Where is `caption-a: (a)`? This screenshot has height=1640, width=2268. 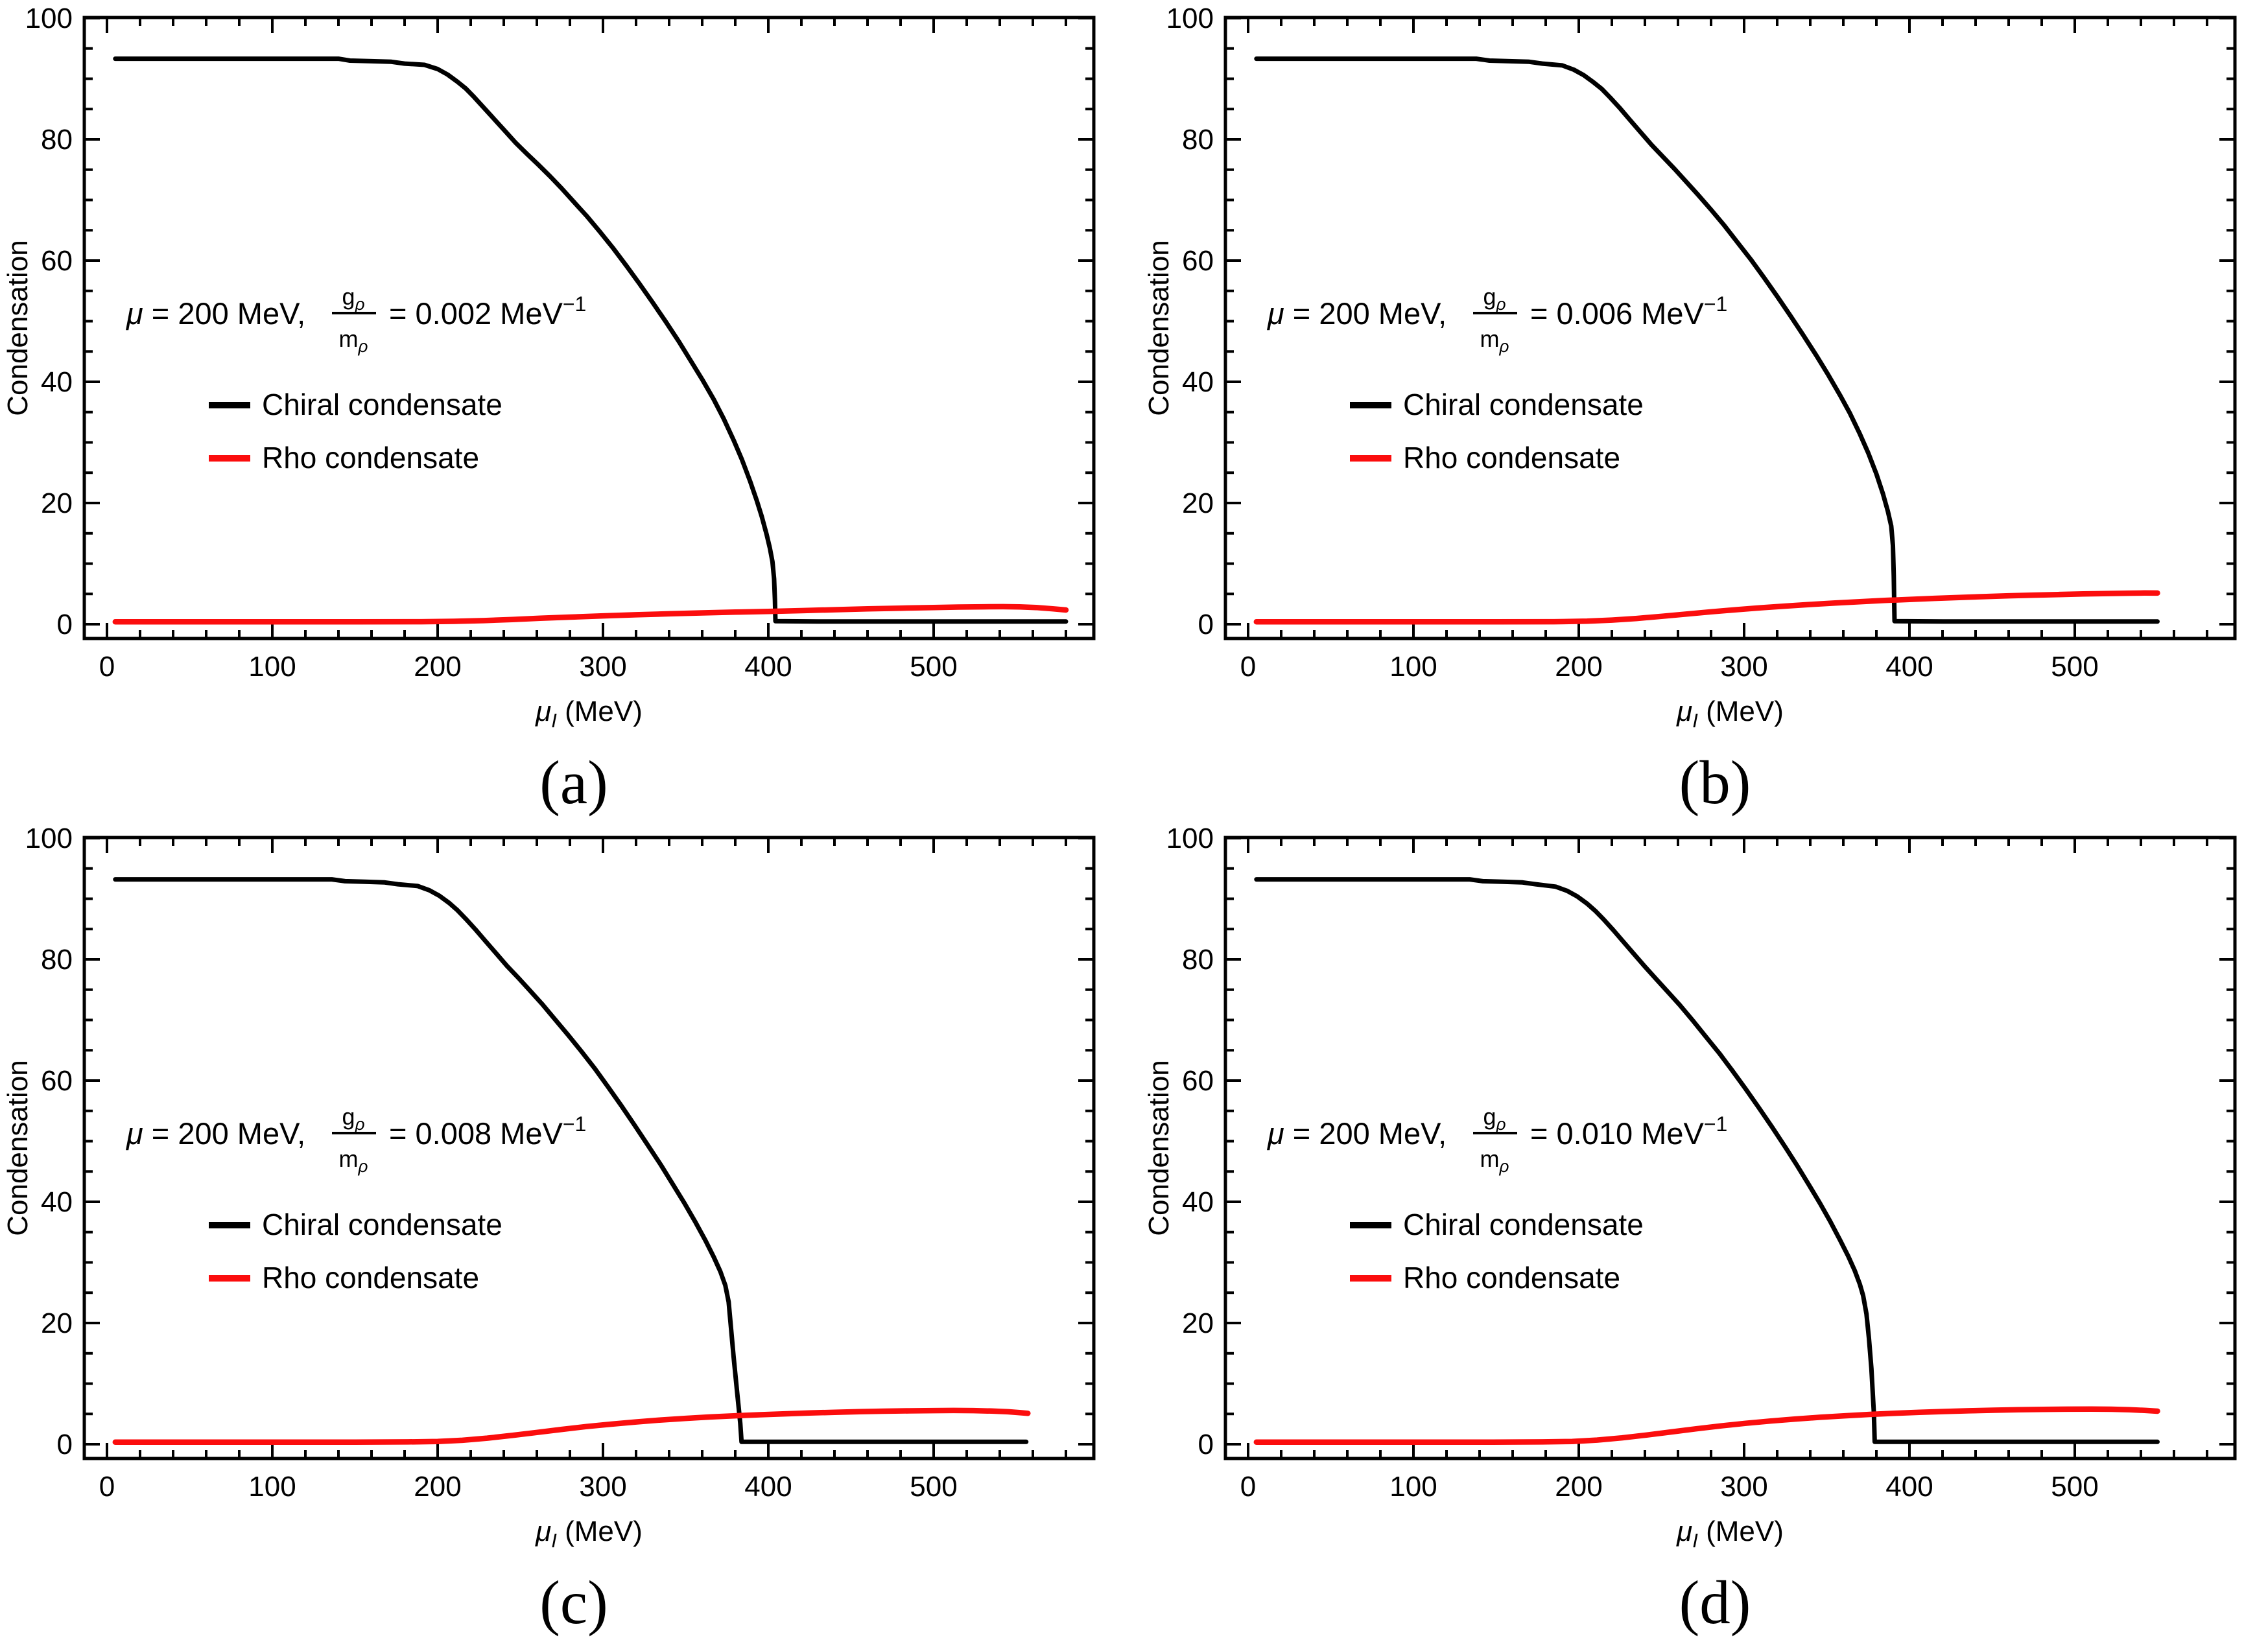 caption-a: (a) is located at coordinates (573, 782).